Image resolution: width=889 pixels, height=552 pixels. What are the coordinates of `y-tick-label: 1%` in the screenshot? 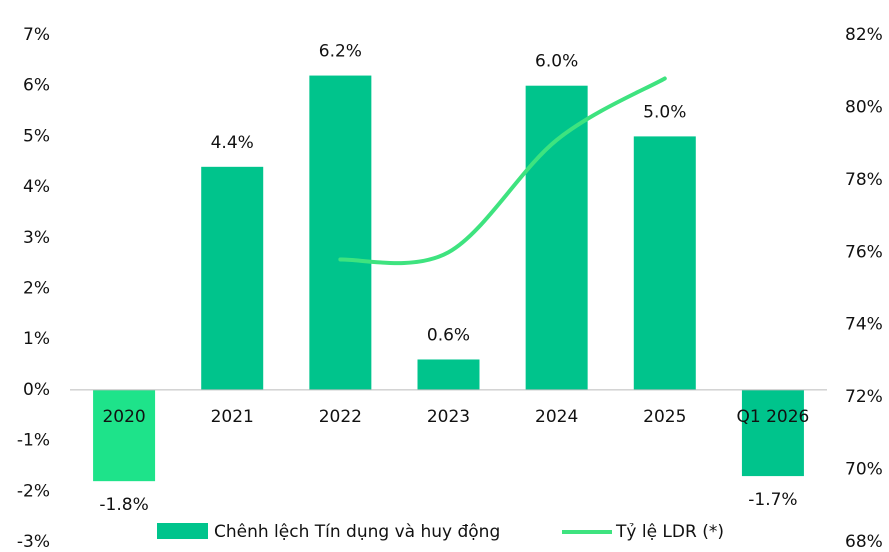 It's located at (36, 339).